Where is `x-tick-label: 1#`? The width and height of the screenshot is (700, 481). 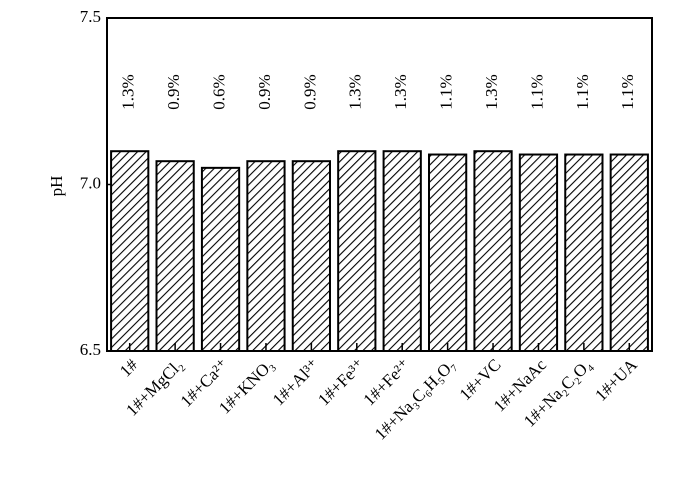
x-tick-label: 1# is located at coordinates (129, 368).